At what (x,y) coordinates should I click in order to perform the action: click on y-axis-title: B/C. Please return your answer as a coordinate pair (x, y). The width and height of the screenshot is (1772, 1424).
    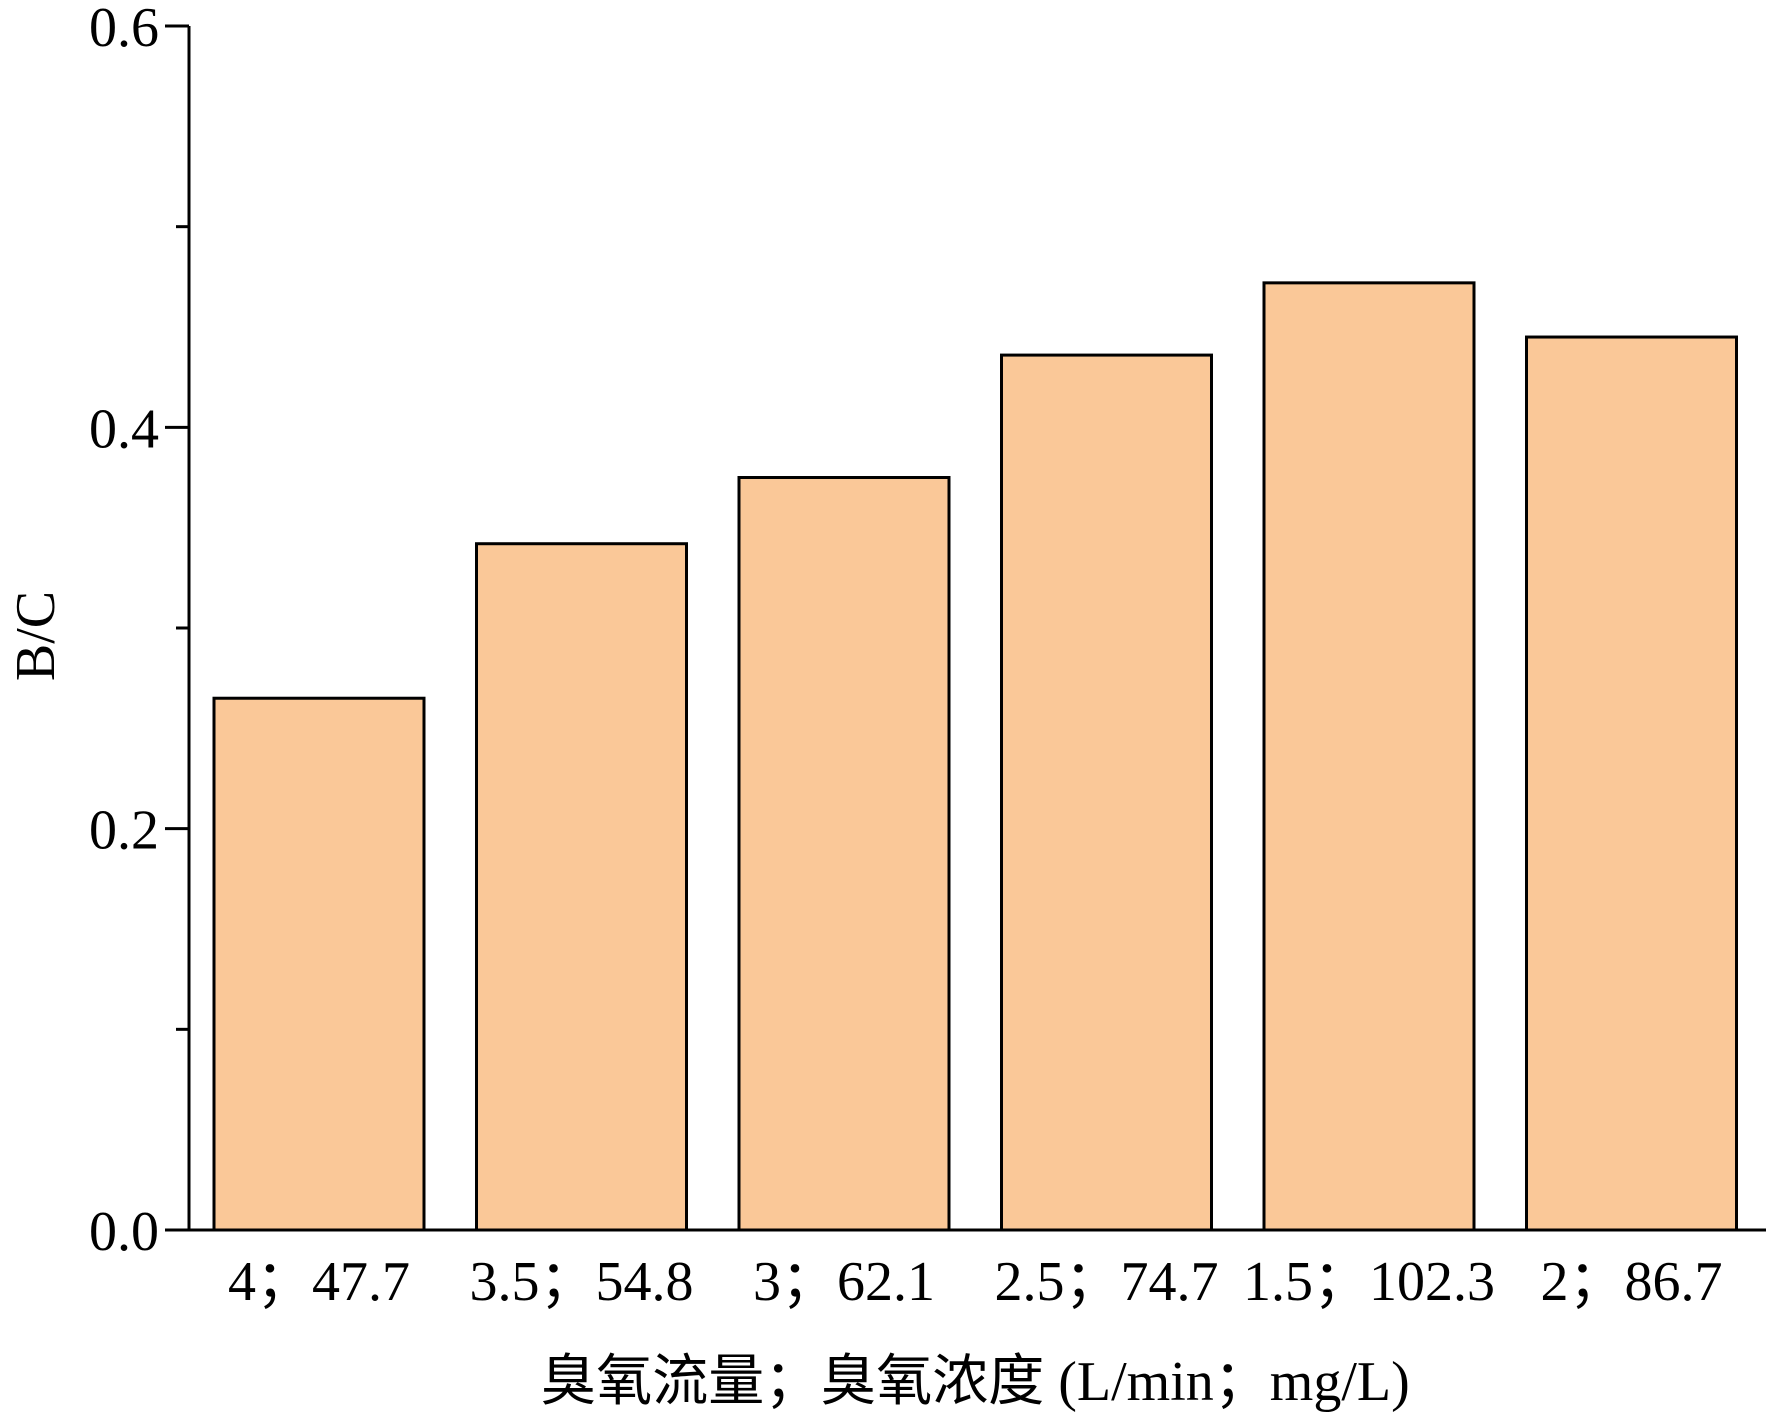
    Looking at the image, I should click on (36, 636).